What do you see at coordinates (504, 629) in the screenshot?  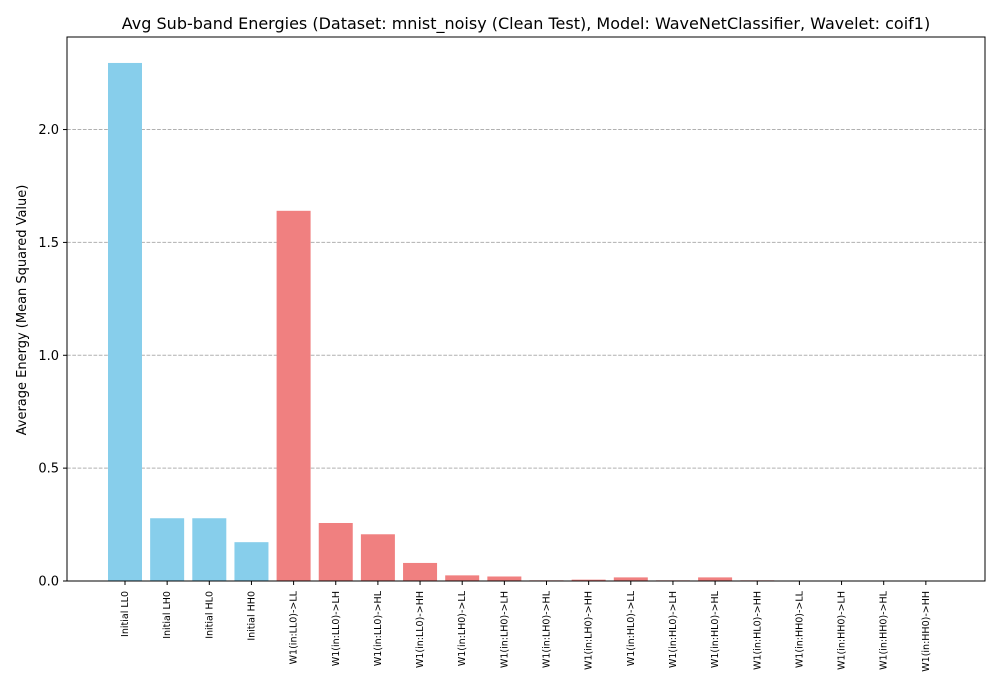 I see `x-tick-label: W1(in:LH0)->LH` at bounding box center [504, 629].